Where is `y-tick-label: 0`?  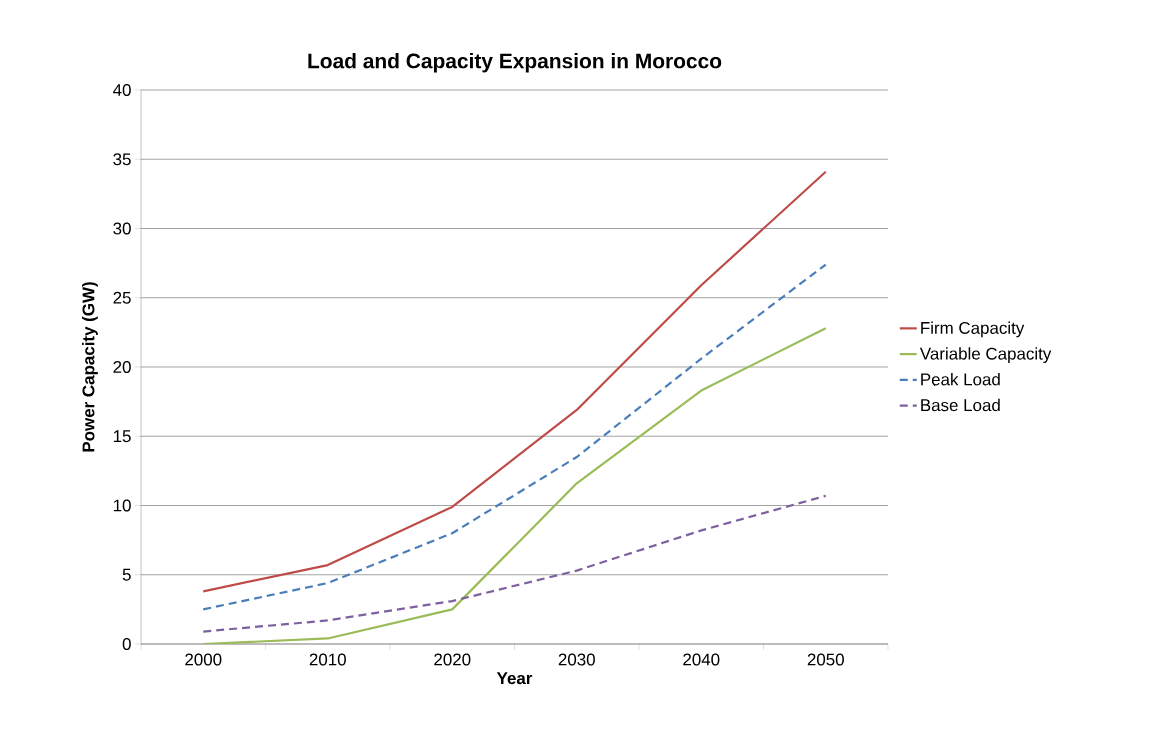 y-tick-label: 0 is located at coordinates (126, 644).